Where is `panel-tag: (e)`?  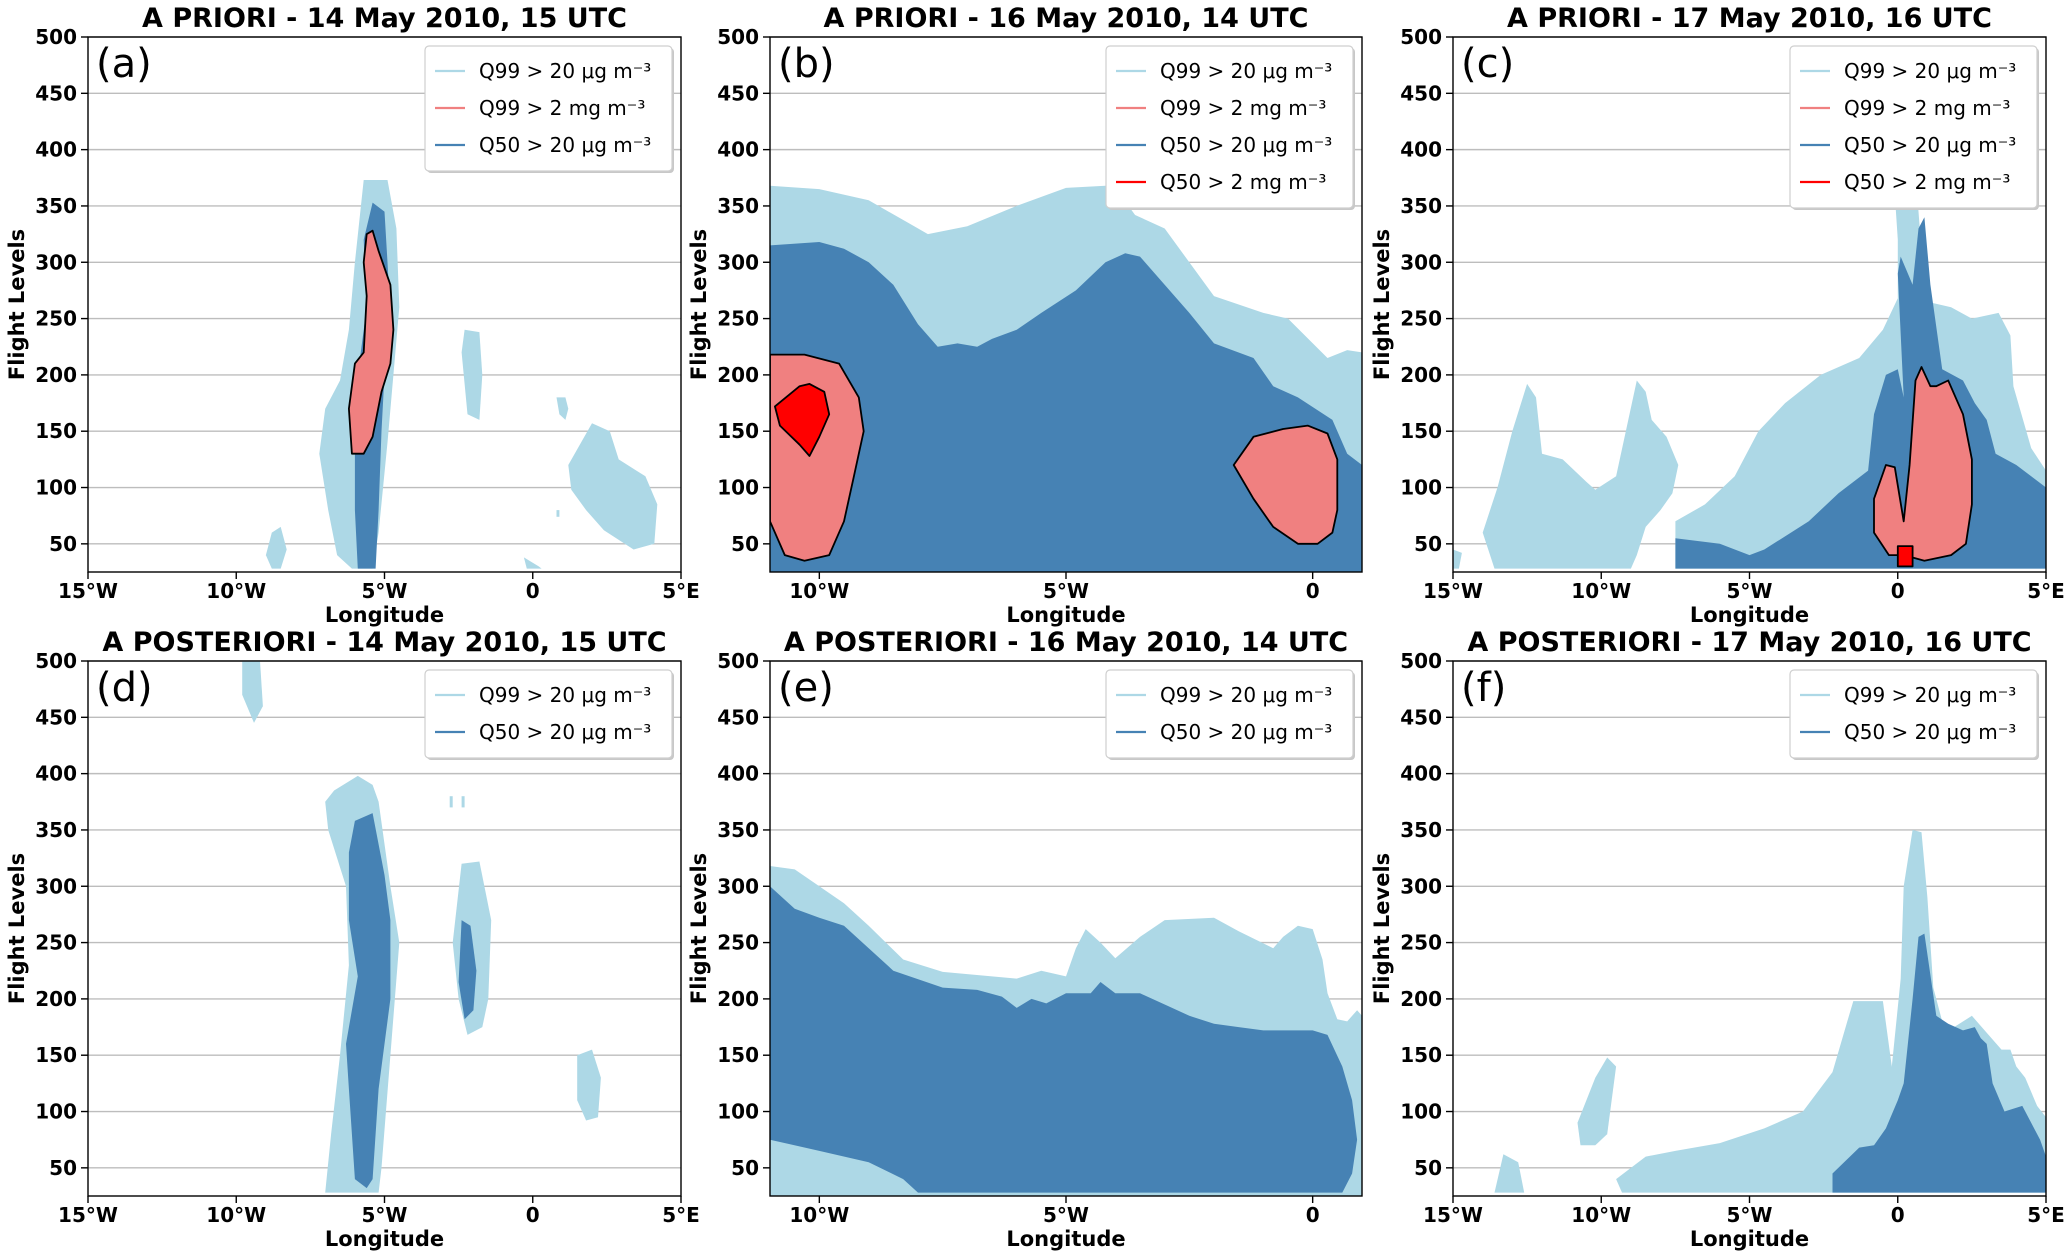 panel-tag: (e) is located at coordinates (806, 688).